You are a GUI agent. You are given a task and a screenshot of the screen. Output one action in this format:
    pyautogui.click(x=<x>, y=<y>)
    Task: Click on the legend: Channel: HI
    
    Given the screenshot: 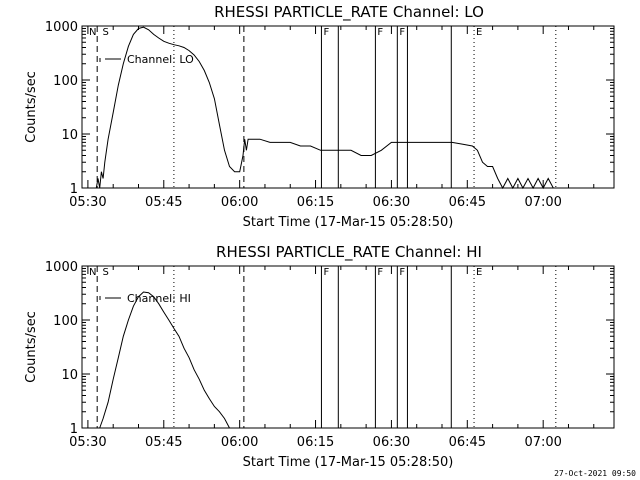 What is the action you would take?
    pyautogui.click(x=145, y=298)
    